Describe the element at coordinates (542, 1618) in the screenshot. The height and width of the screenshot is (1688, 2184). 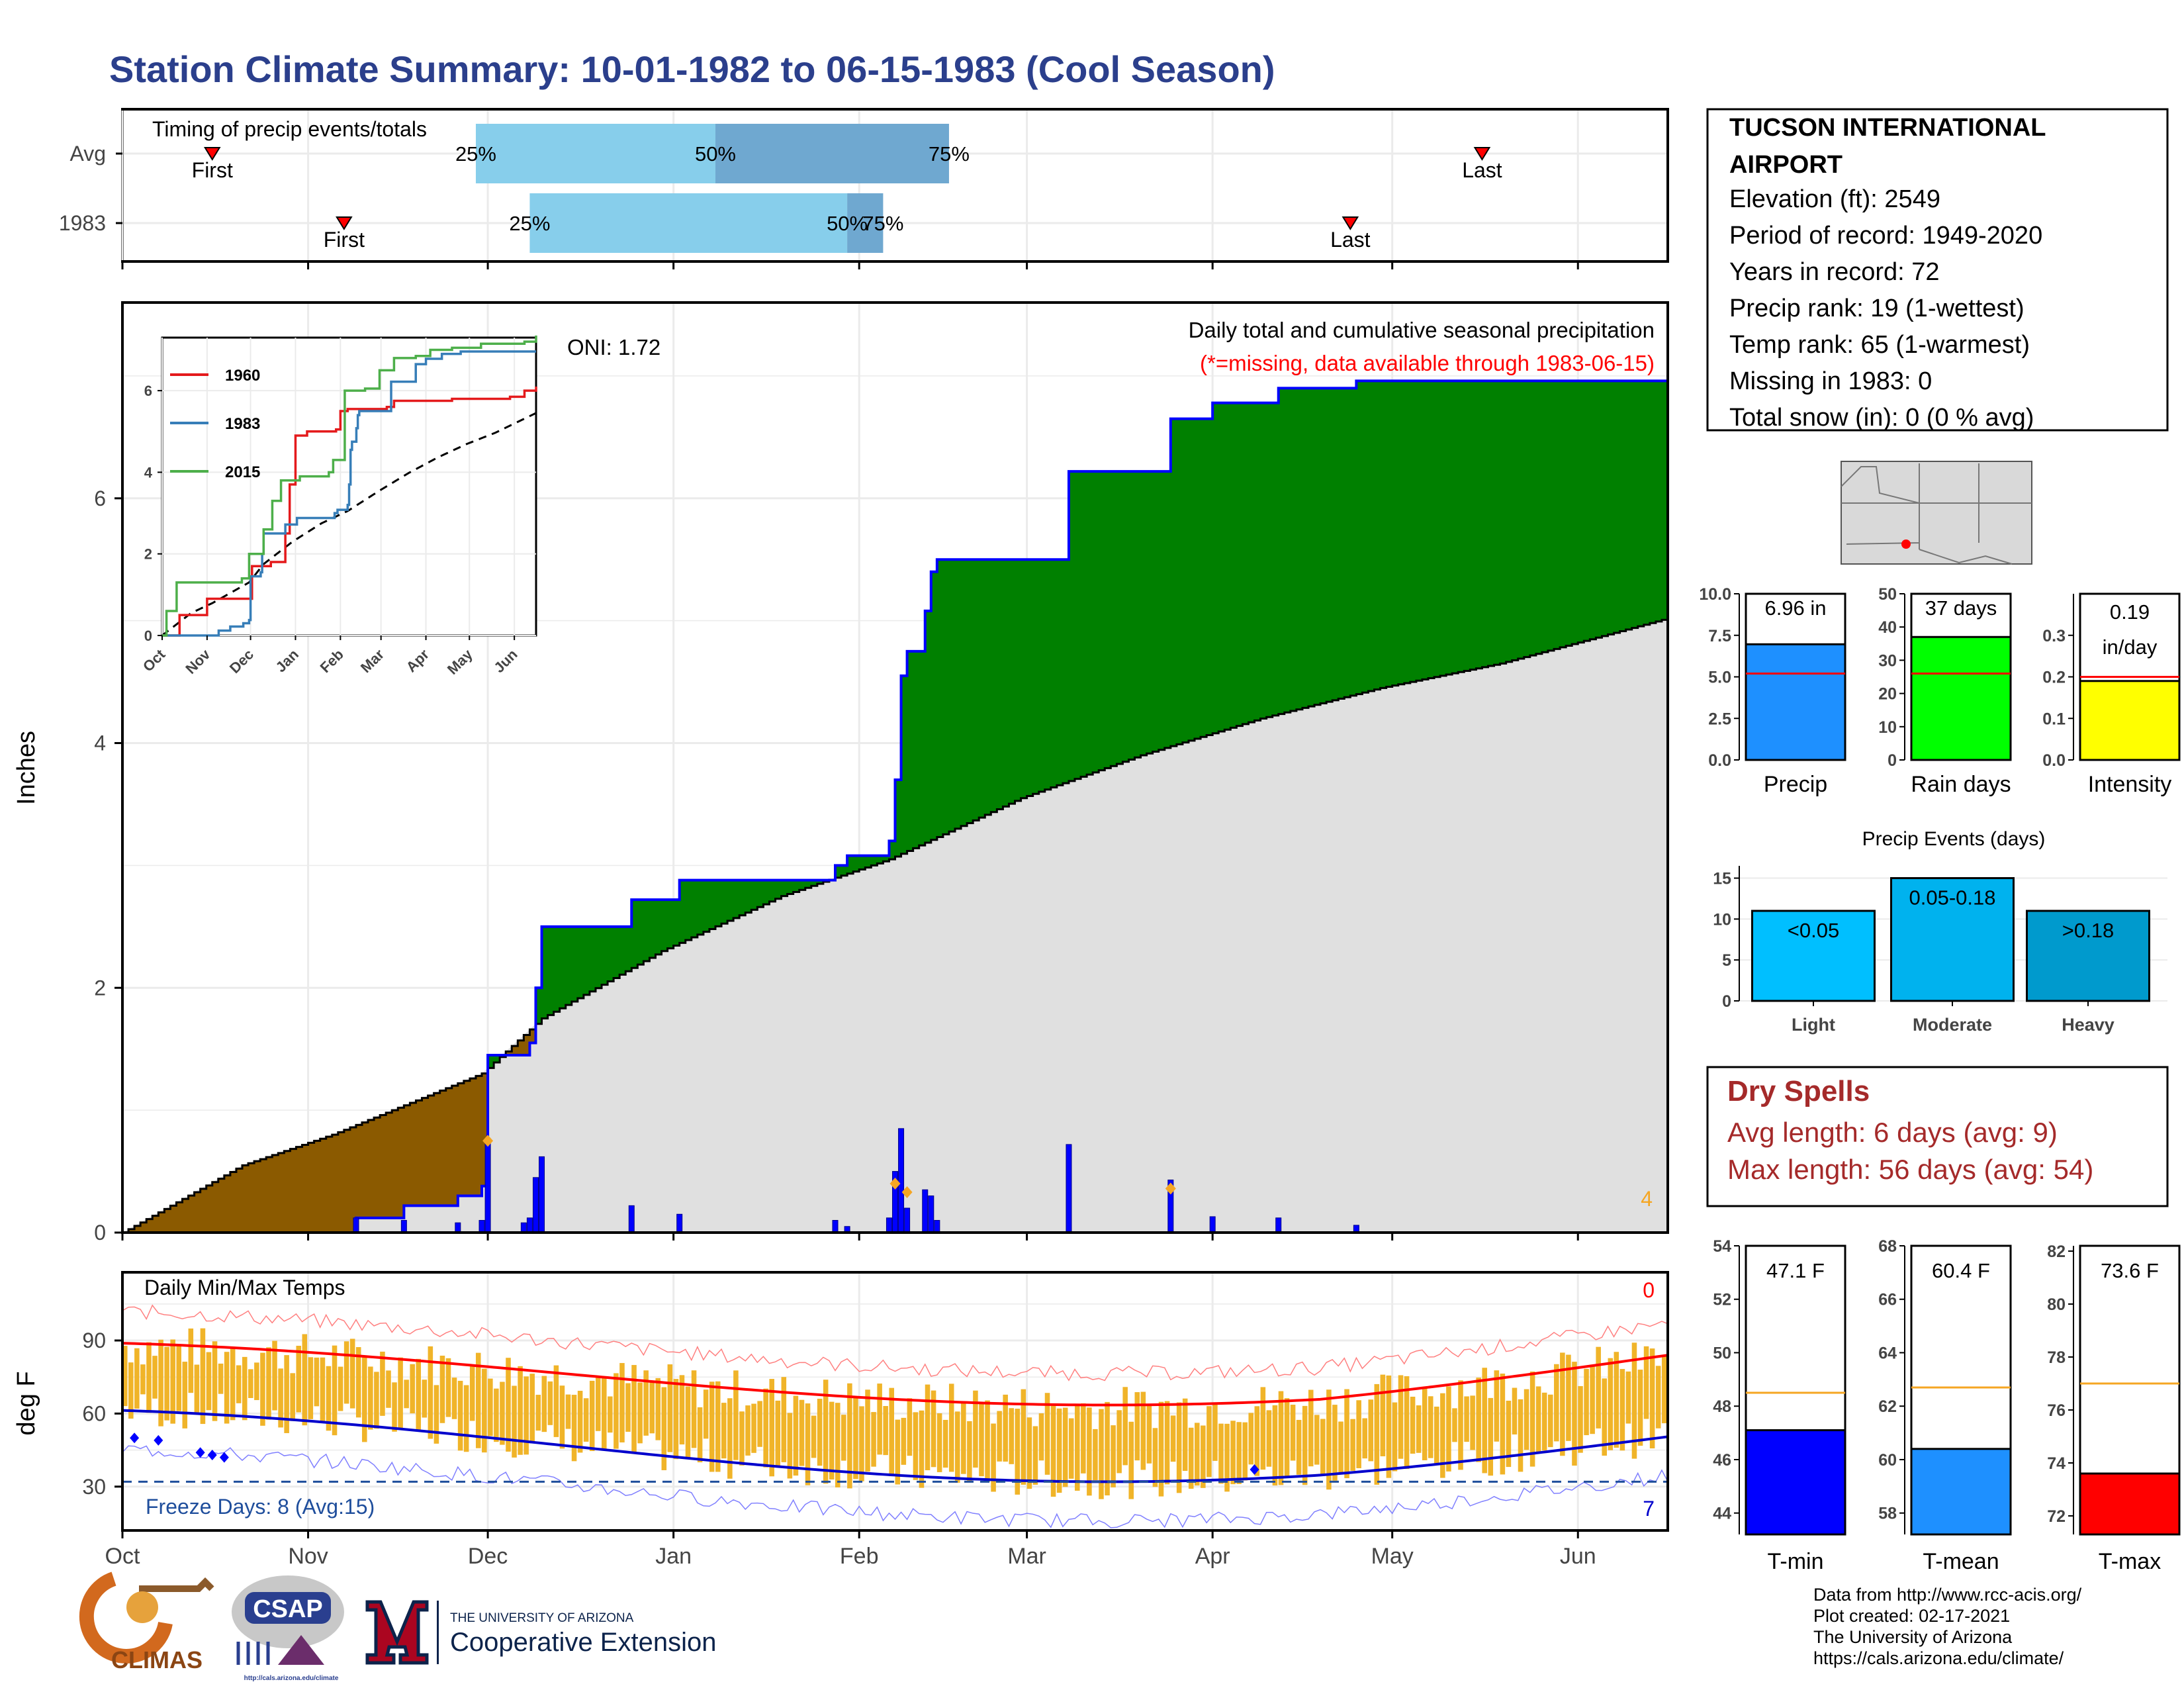
I see `ua-line1: THE UNIVERSITY OF ARIZONA` at that location.